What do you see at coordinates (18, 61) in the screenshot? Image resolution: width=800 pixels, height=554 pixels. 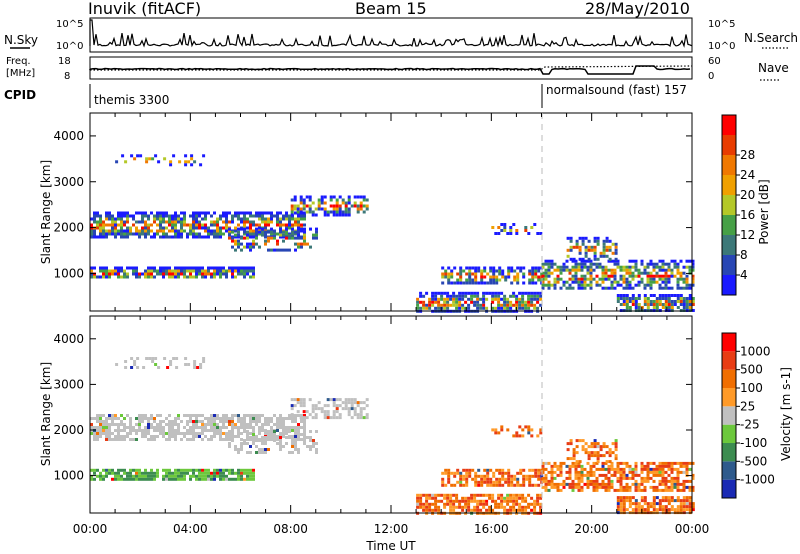 I see `freq-label-line1: Freq.` at bounding box center [18, 61].